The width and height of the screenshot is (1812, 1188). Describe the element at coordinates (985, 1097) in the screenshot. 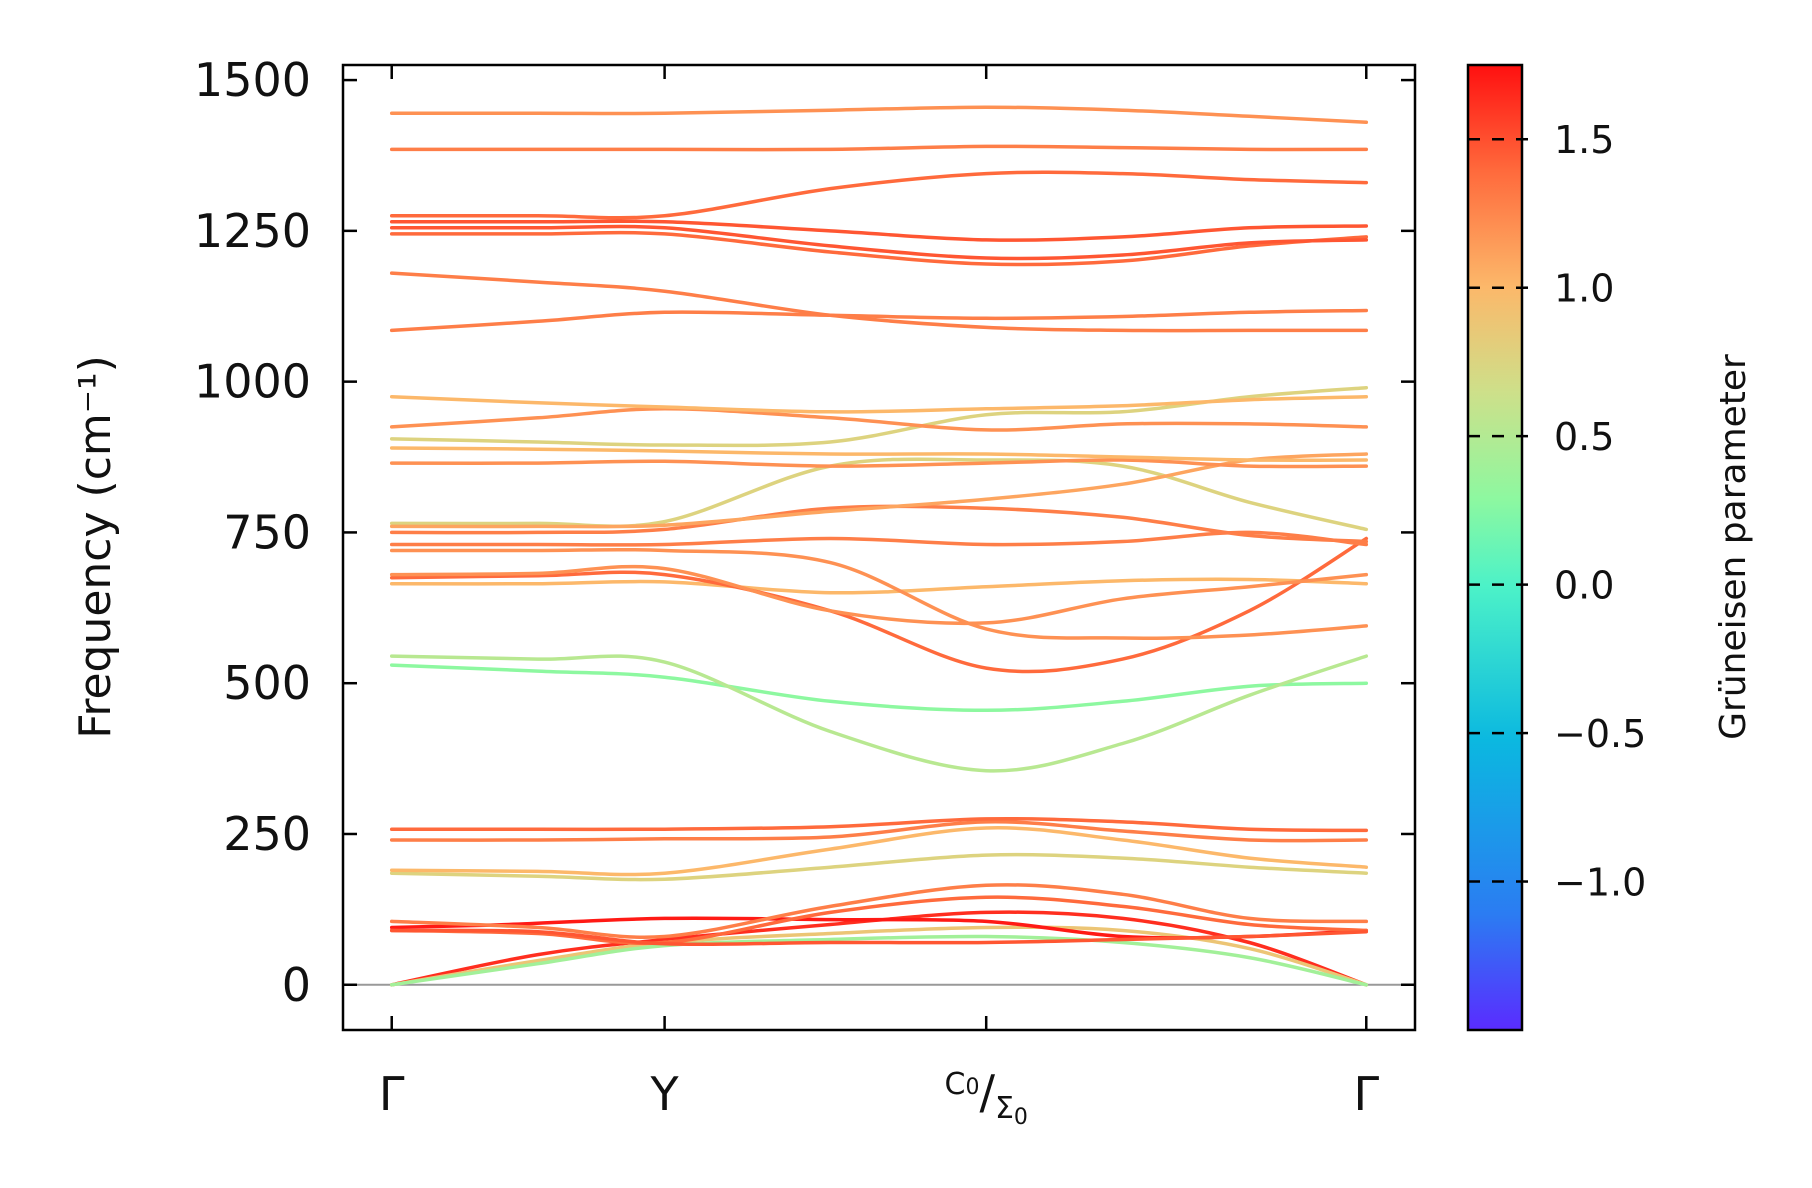

I see `x-tick-label: C0/Σ0` at that location.